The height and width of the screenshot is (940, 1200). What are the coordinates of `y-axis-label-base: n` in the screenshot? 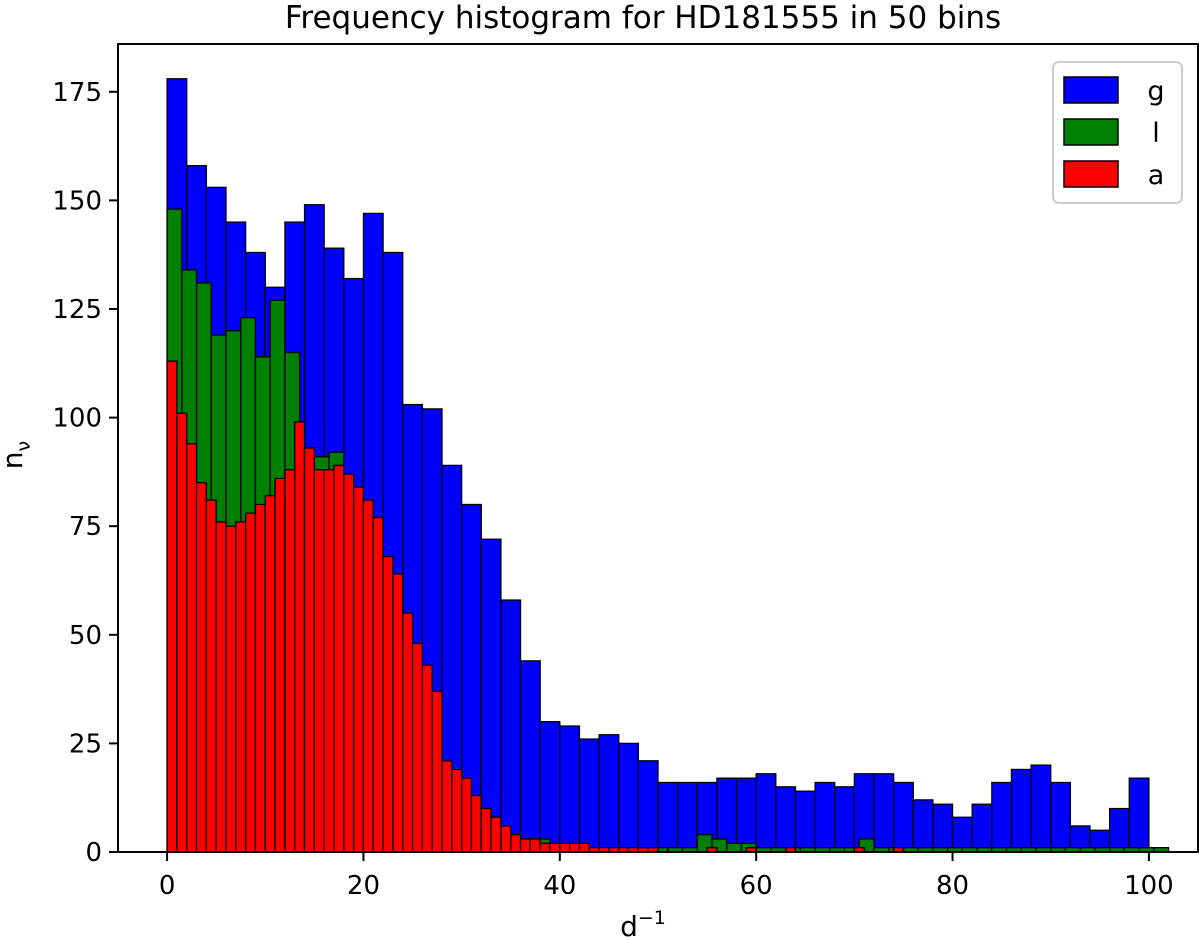 It's located at (14, 460).